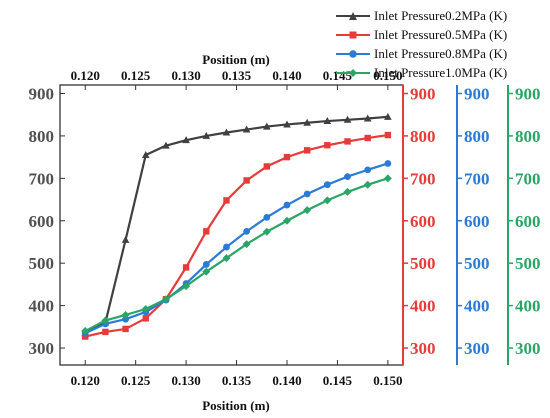  What do you see at coordinates (42, 221) in the screenshot?
I see `y-tick-label-left: 600` at bounding box center [42, 221].